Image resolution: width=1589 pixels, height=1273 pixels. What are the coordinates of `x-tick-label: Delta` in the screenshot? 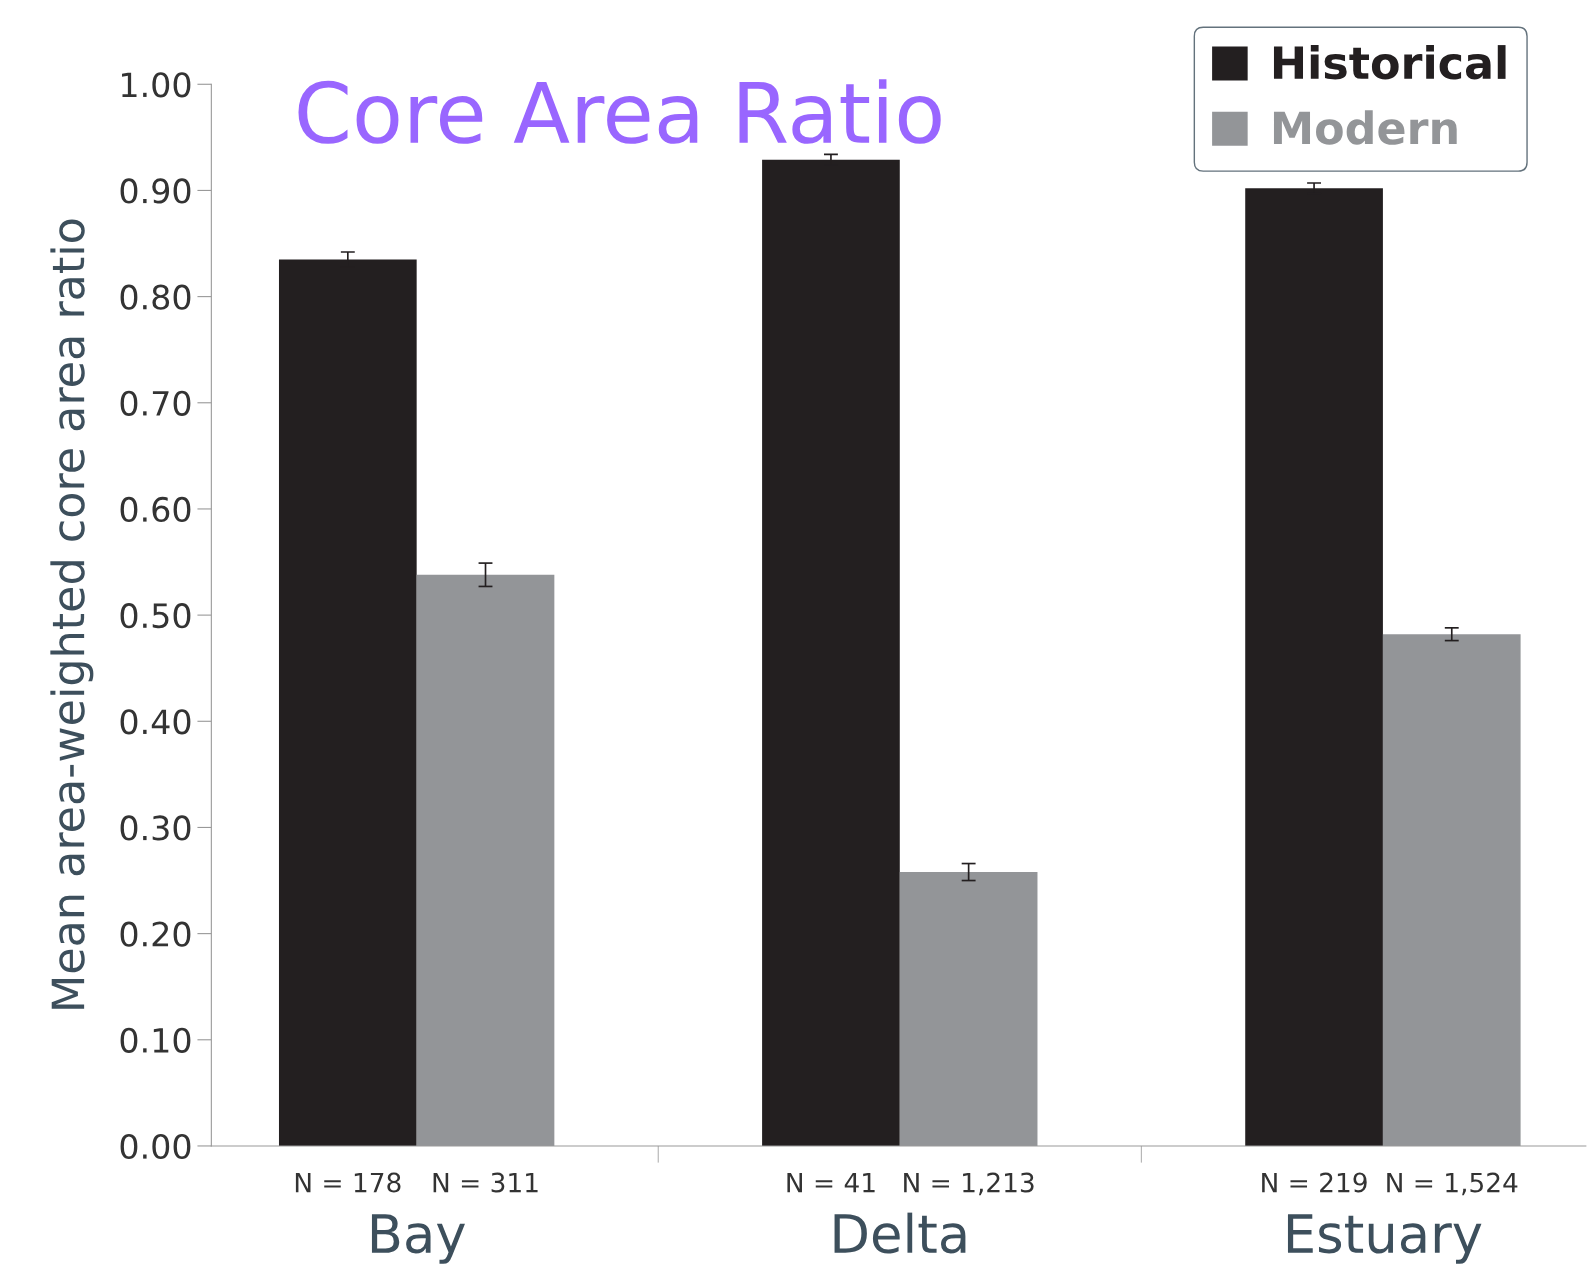 It's located at (900, 1233).